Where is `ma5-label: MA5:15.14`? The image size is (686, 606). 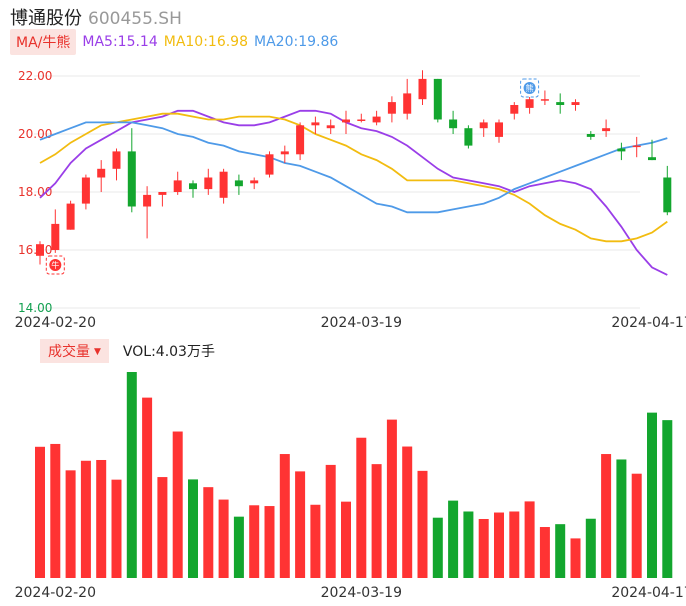 ma5-label: MA5:15.14 is located at coordinates (120, 42).